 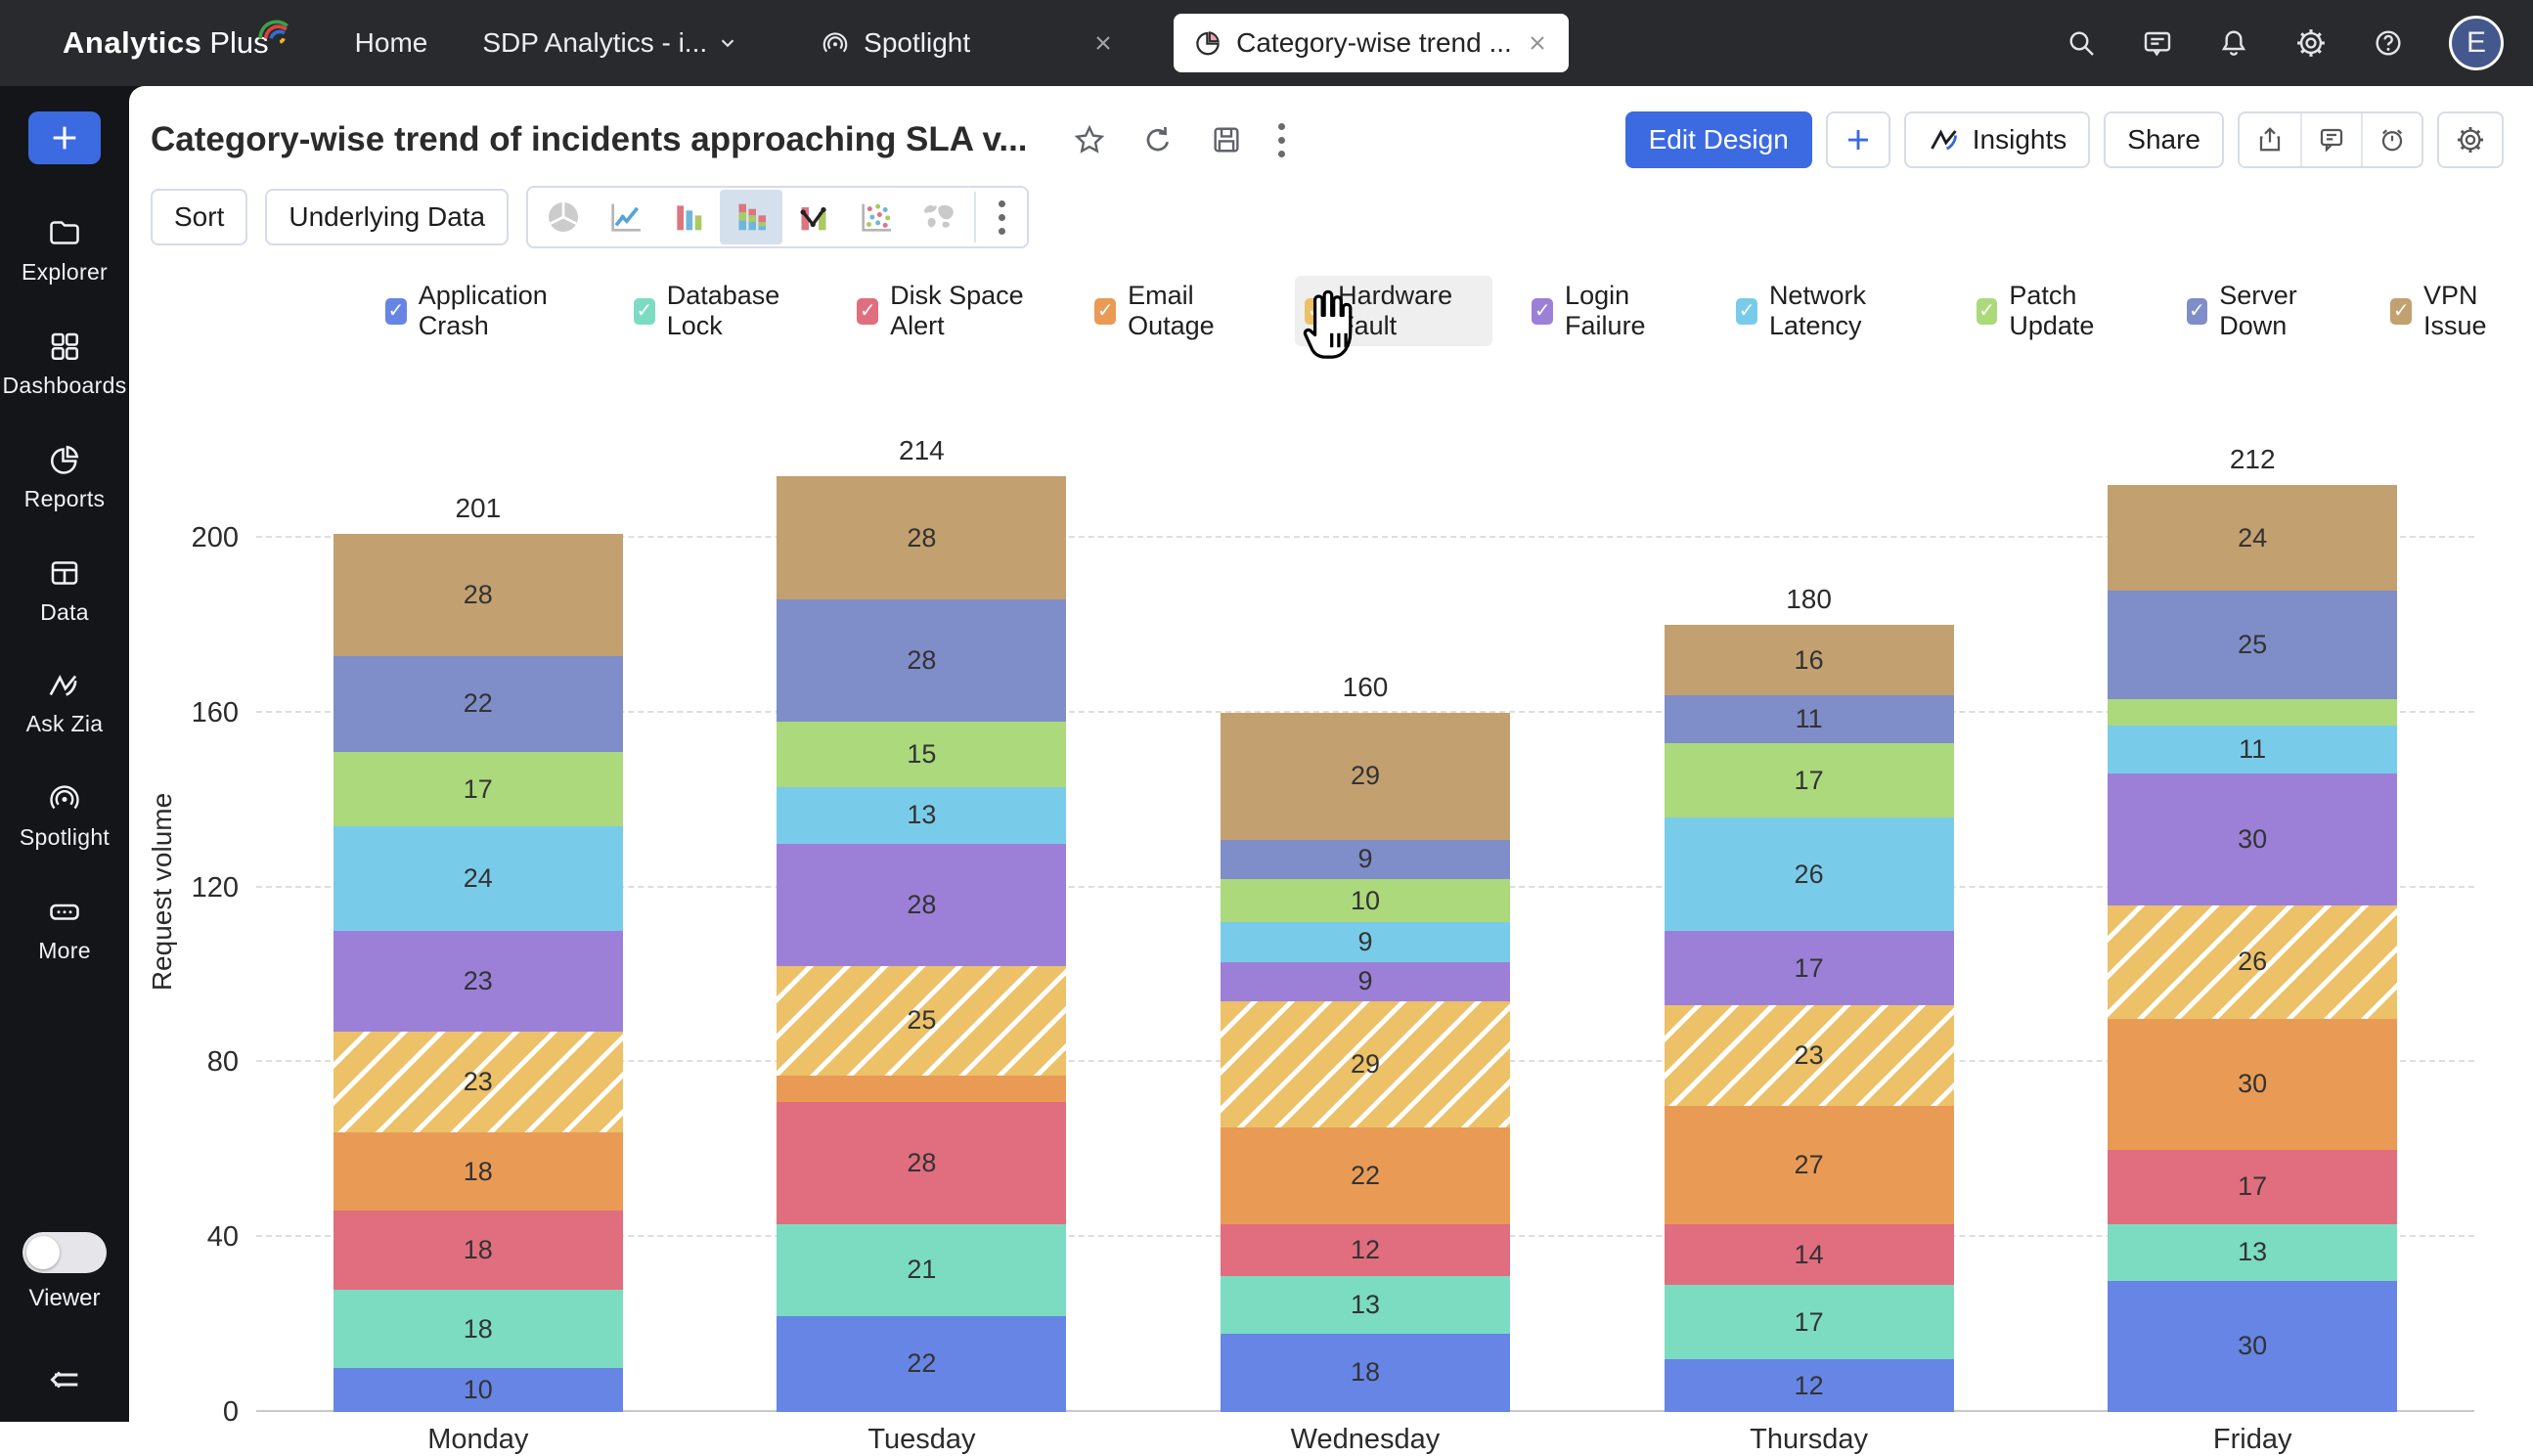 What do you see at coordinates (64, 1379) in the screenshot?
I see `collapse-sidebar-icon` at bounding box center [64, 1379].